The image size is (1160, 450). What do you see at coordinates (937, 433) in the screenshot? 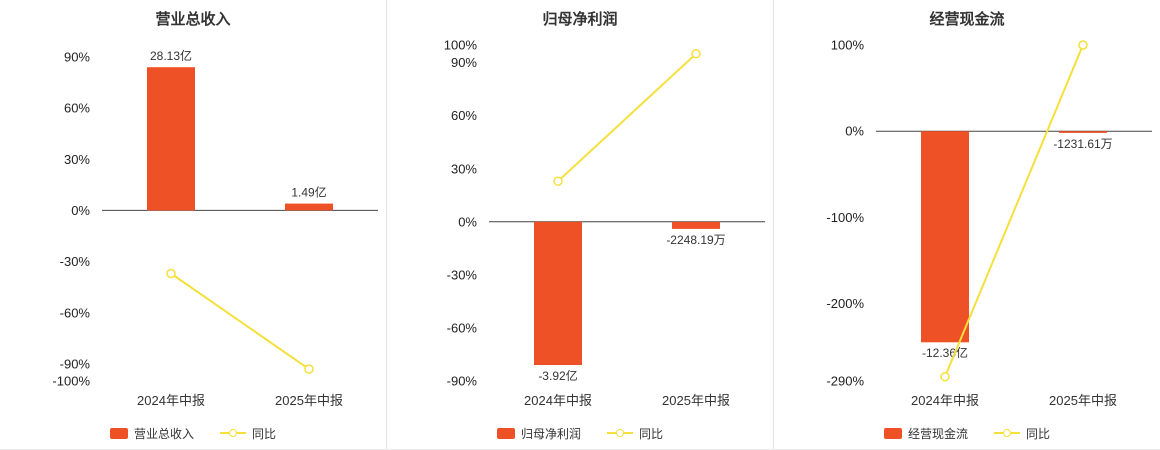
I see `legend-label-cash-flow: 经营现金流` at bounding box center [937, 433].